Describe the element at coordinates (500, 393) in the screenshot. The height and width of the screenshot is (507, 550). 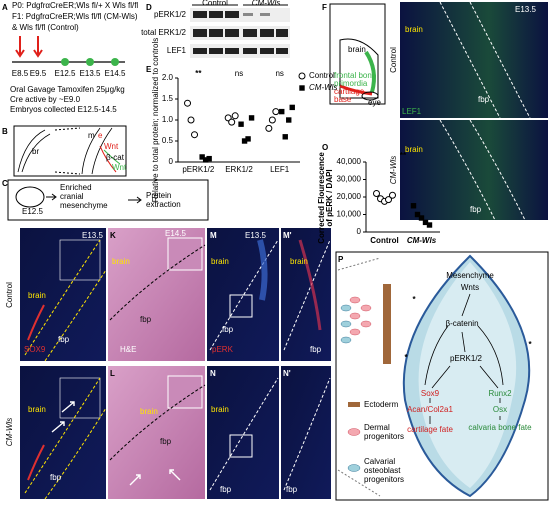
I see `pathway-node: Runx2` at that location.